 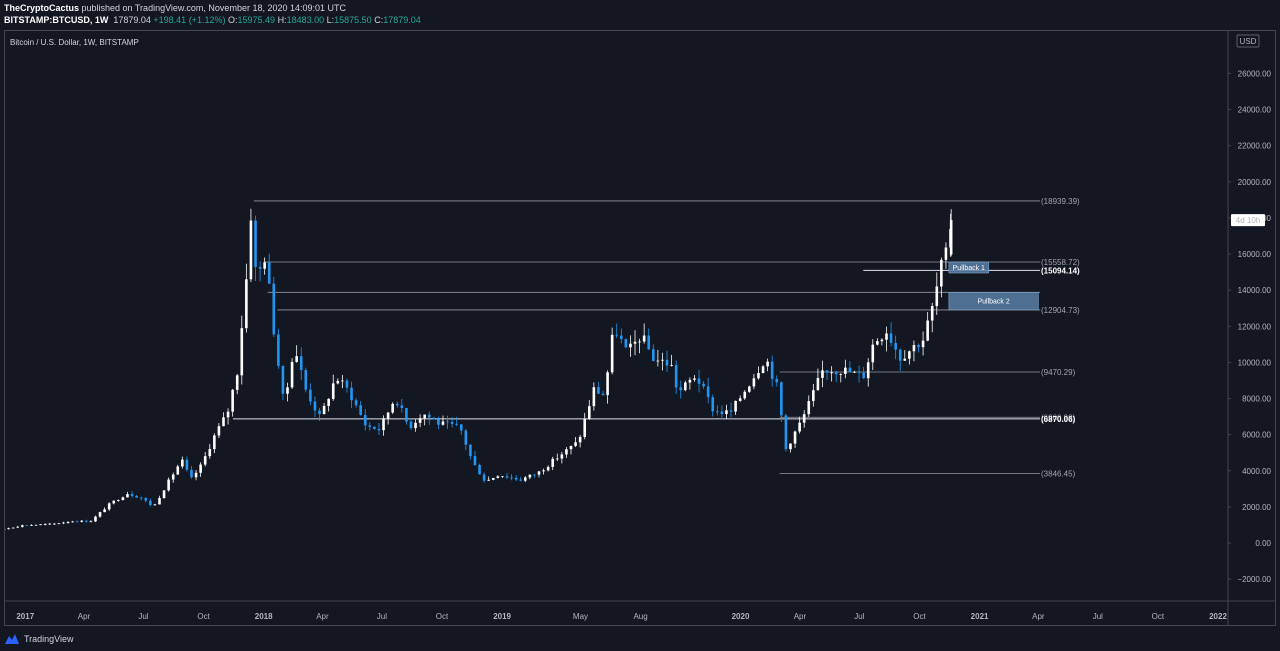 What do you see at coordinates (42, 8) in the screenshot?
I see `author-name: TheCryptoCactus` at bounding box center [42, 8].